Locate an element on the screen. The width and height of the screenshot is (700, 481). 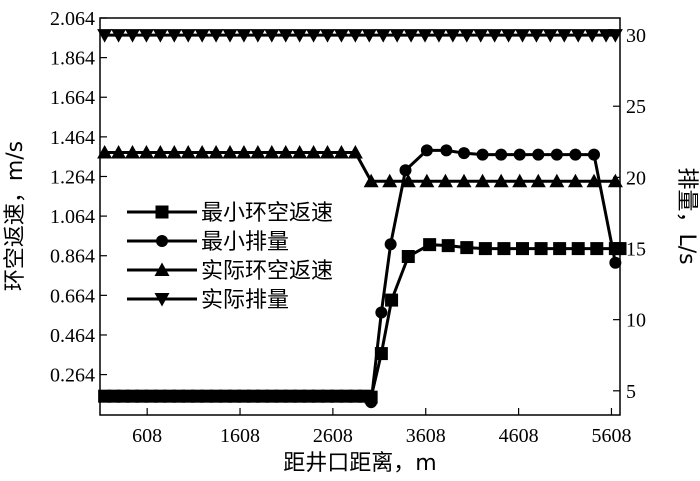
left-y-tick-label: 1.264 is located at coordinates (72, 177).